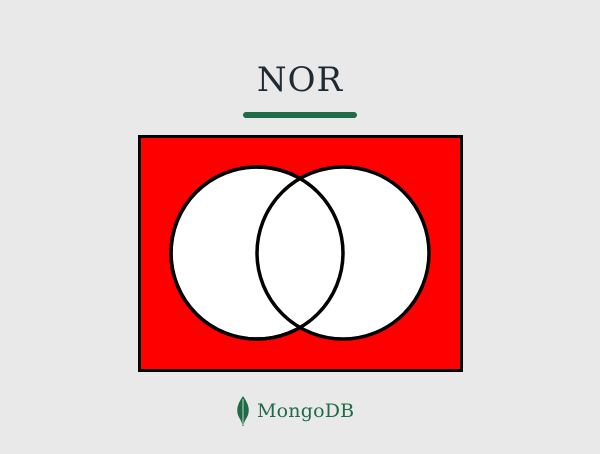 The height and width of the screenshot is (454, 600). Describe the element at coordinates (300, 115) in the screenshot. I see `title-underline` at that location.